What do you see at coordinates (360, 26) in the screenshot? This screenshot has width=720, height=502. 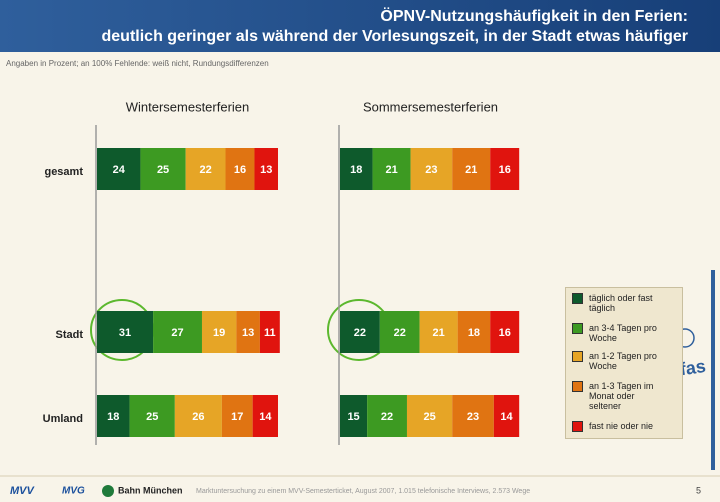 I see `header-band` at bounding box center [360, 26].